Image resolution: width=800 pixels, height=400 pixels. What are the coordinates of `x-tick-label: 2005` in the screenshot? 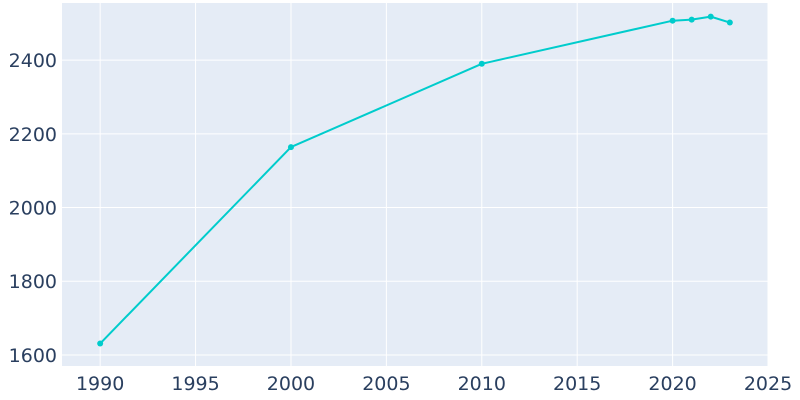 It's located at (386, 384).